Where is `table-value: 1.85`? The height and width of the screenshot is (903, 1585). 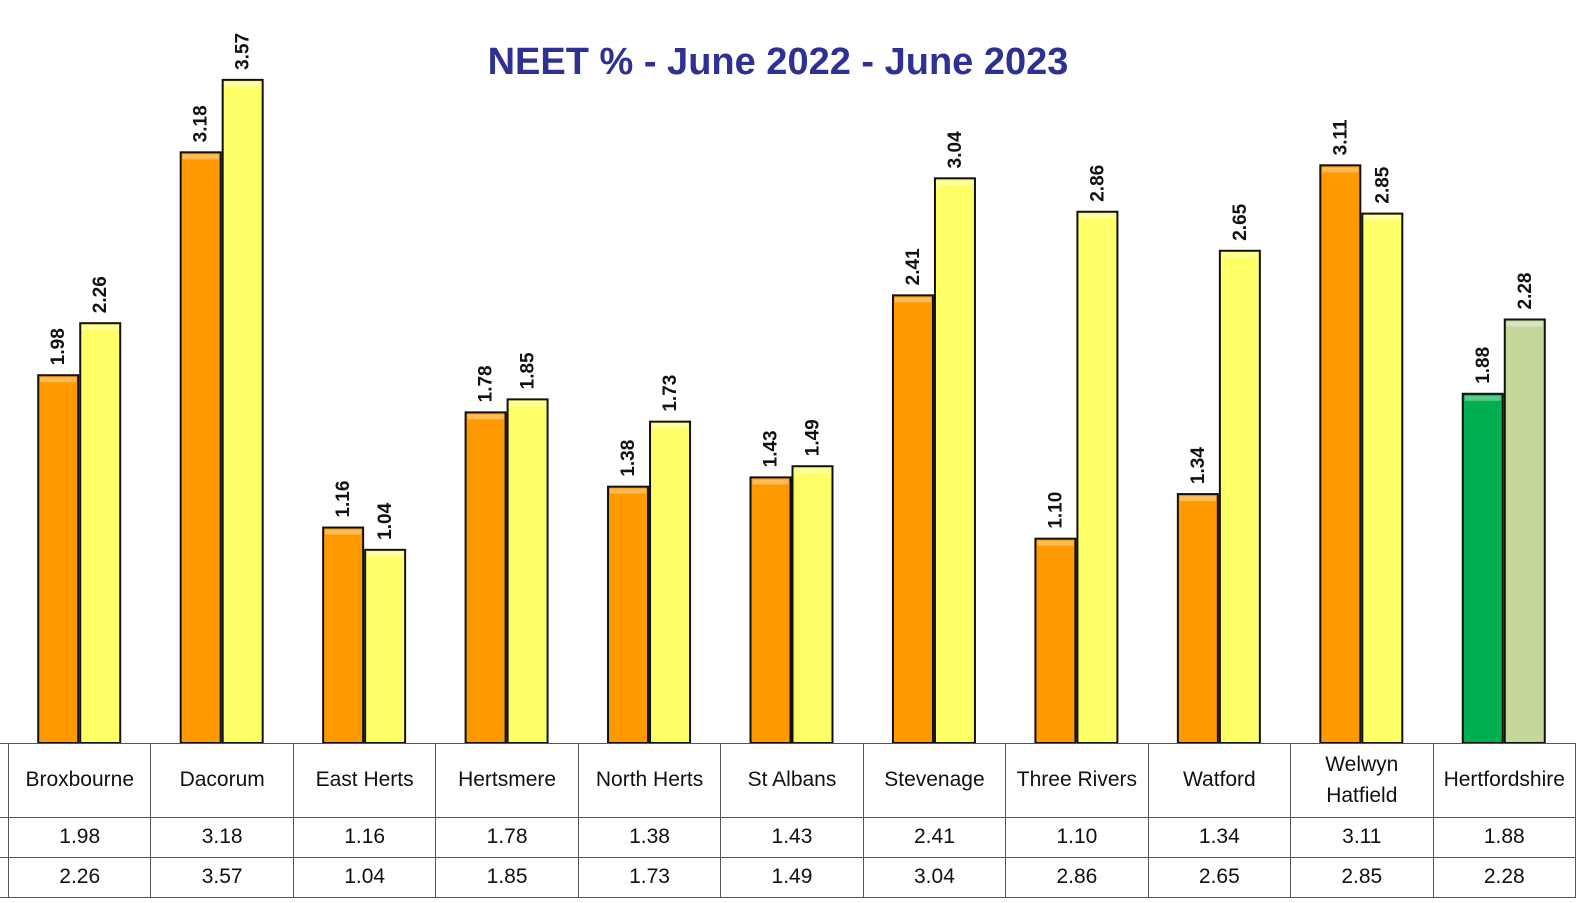
table-value: 1.85 is located at coordinates (507, 877).